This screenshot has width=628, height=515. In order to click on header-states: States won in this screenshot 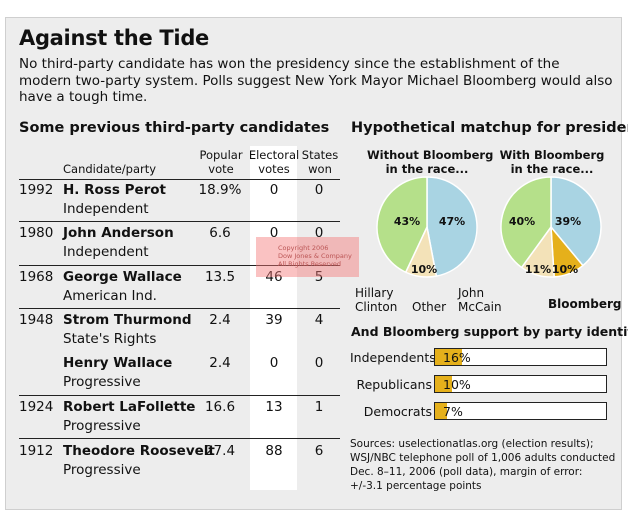, I will do `click(320, 162)`.